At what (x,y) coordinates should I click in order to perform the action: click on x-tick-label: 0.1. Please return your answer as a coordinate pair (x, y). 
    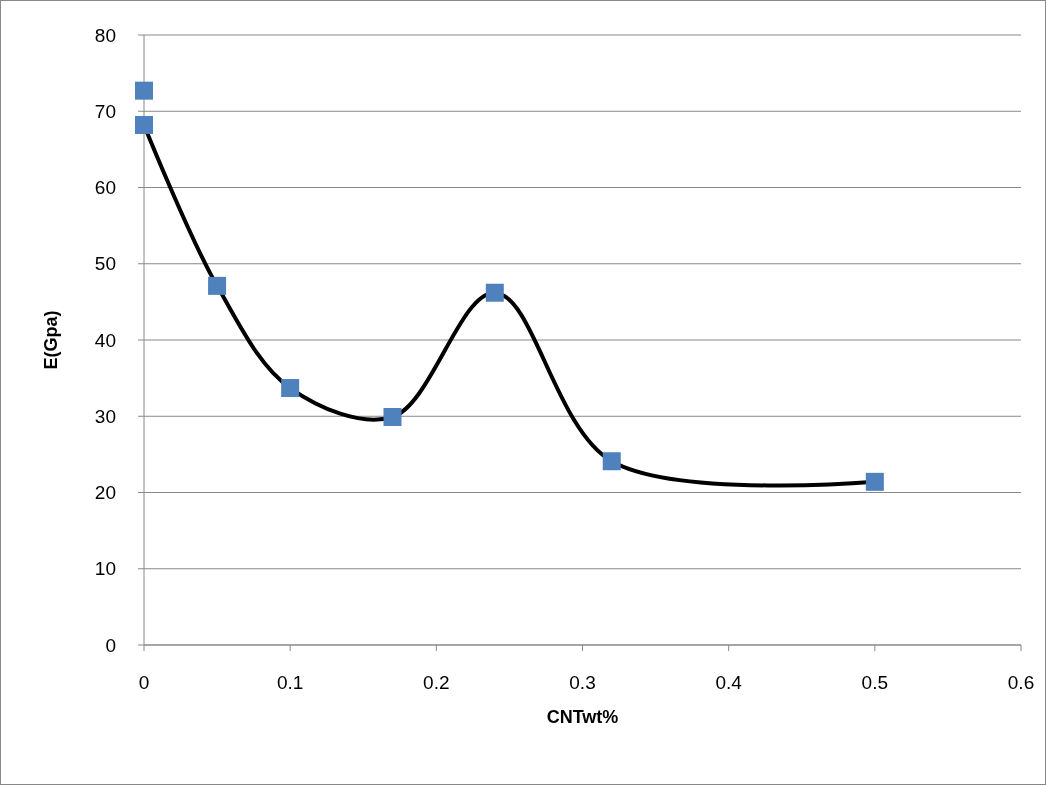
    Looking at the image, I should click on (290, 682).